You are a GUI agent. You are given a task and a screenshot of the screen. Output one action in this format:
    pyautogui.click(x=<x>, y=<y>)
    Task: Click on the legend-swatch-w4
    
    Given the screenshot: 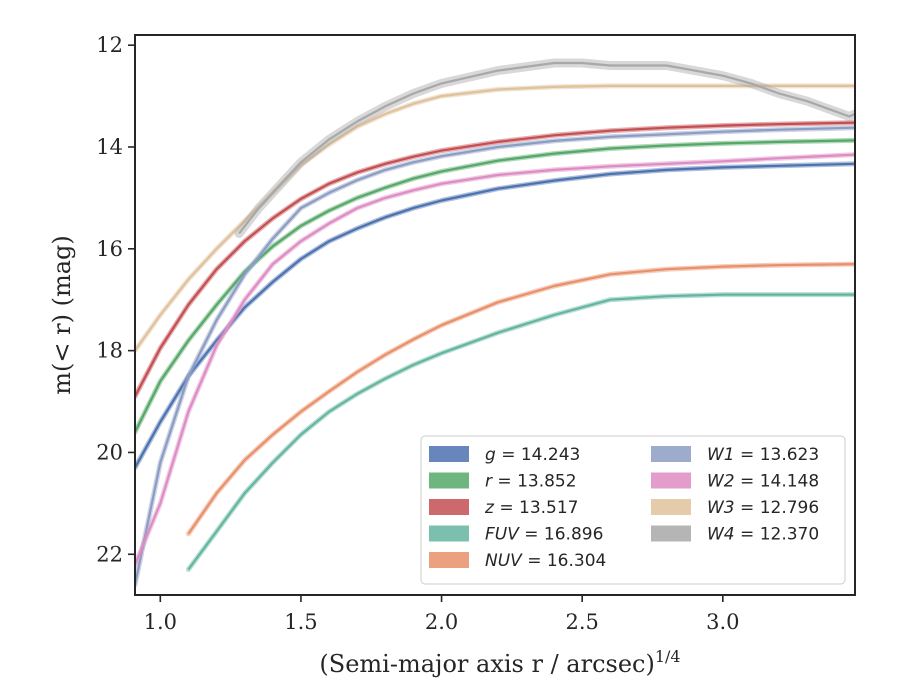 What is the action you would take?
    pyautogui.click(x=671, y=533)
    